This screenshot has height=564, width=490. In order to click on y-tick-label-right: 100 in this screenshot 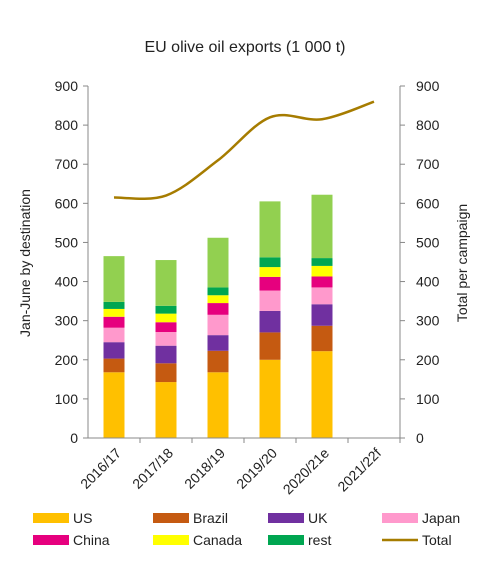, I will do `click(428, 399)`.